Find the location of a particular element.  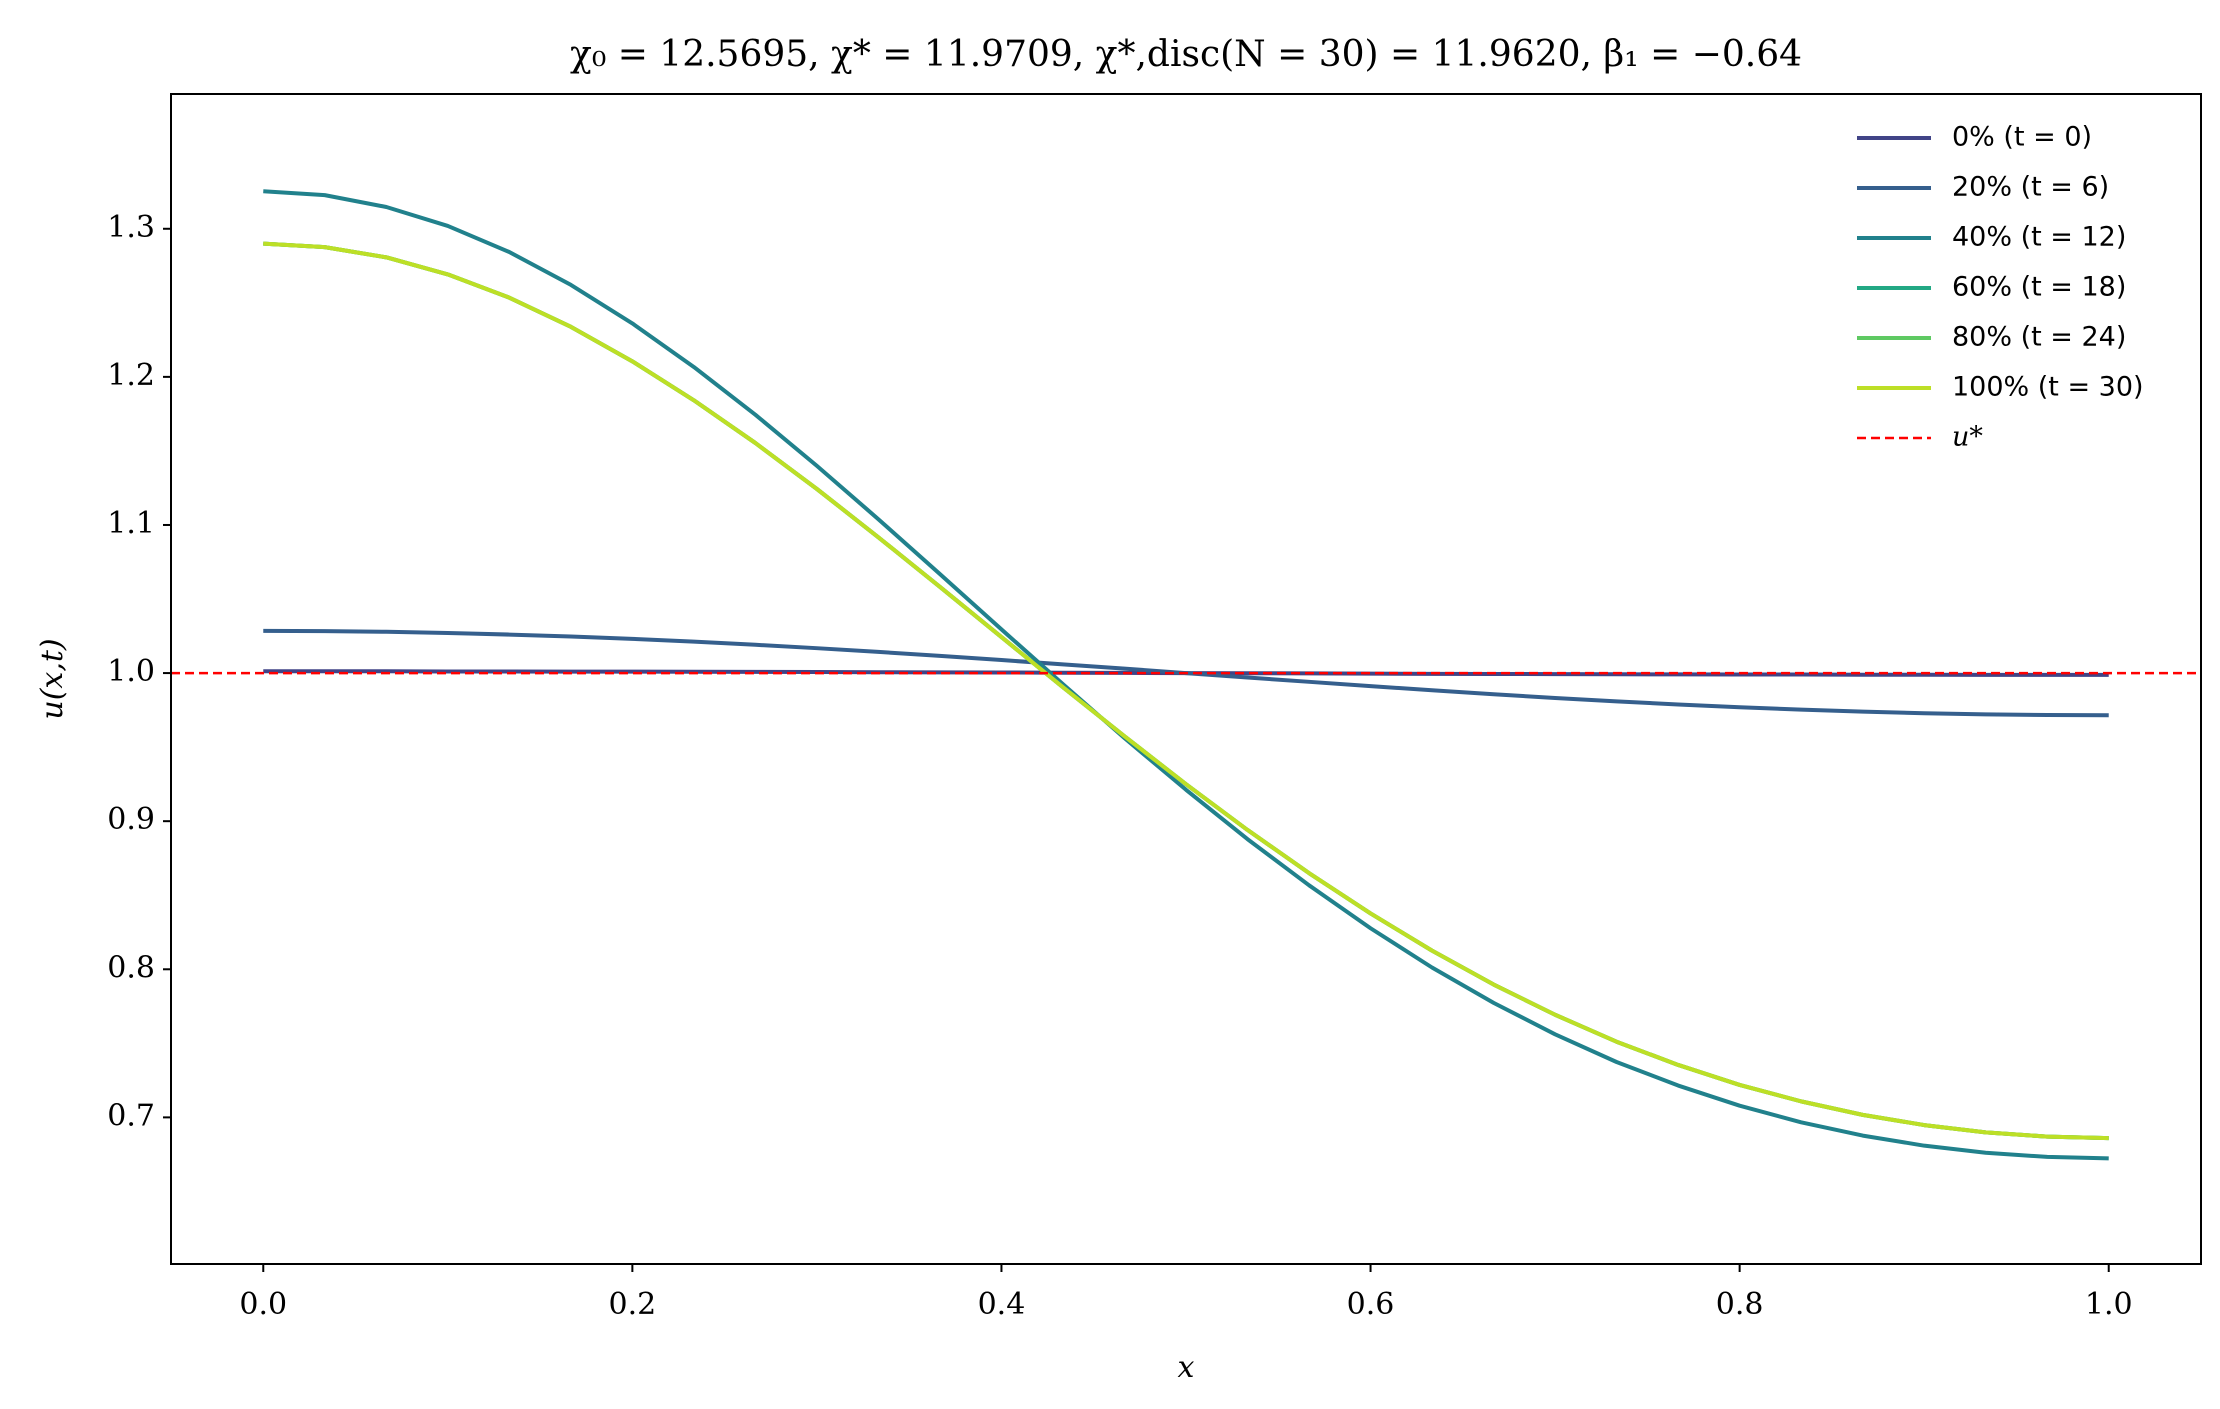

y-tick-label: 1.3 is located at coordinates (131, 227).